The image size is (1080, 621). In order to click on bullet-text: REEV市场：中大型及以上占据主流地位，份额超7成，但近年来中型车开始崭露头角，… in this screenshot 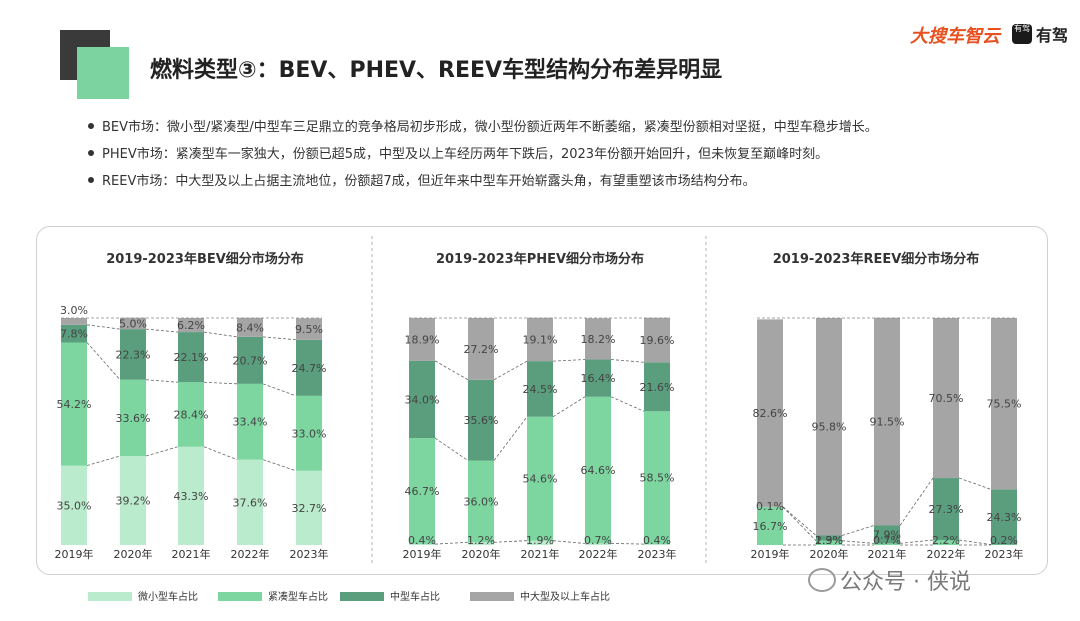, I will do `click(429, 181)`.